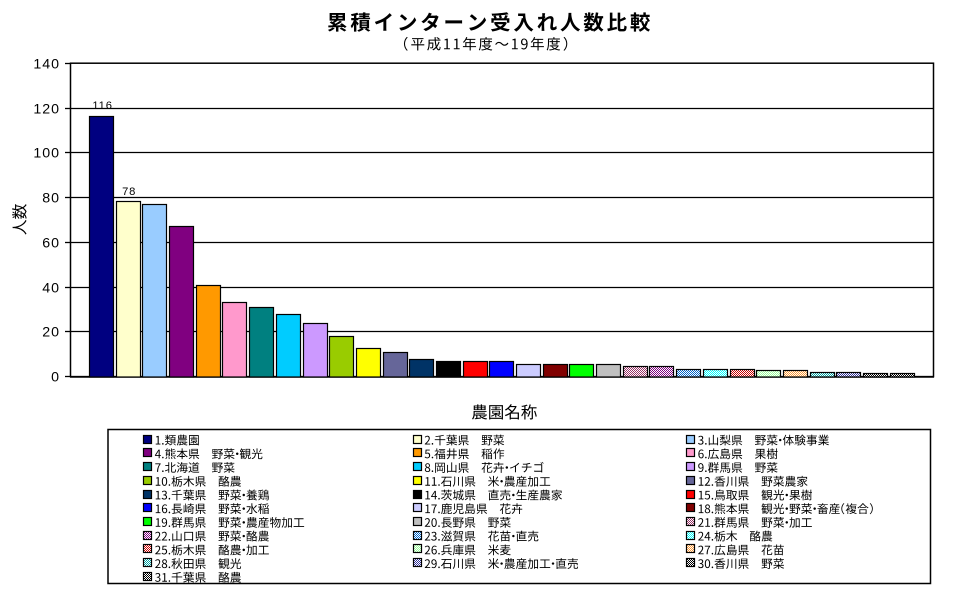 The image size is (975, 598). What do you see at coordinates (51, 244) in the screenshot?
I see `svg-text: 60` at bounding box center [51, 244].